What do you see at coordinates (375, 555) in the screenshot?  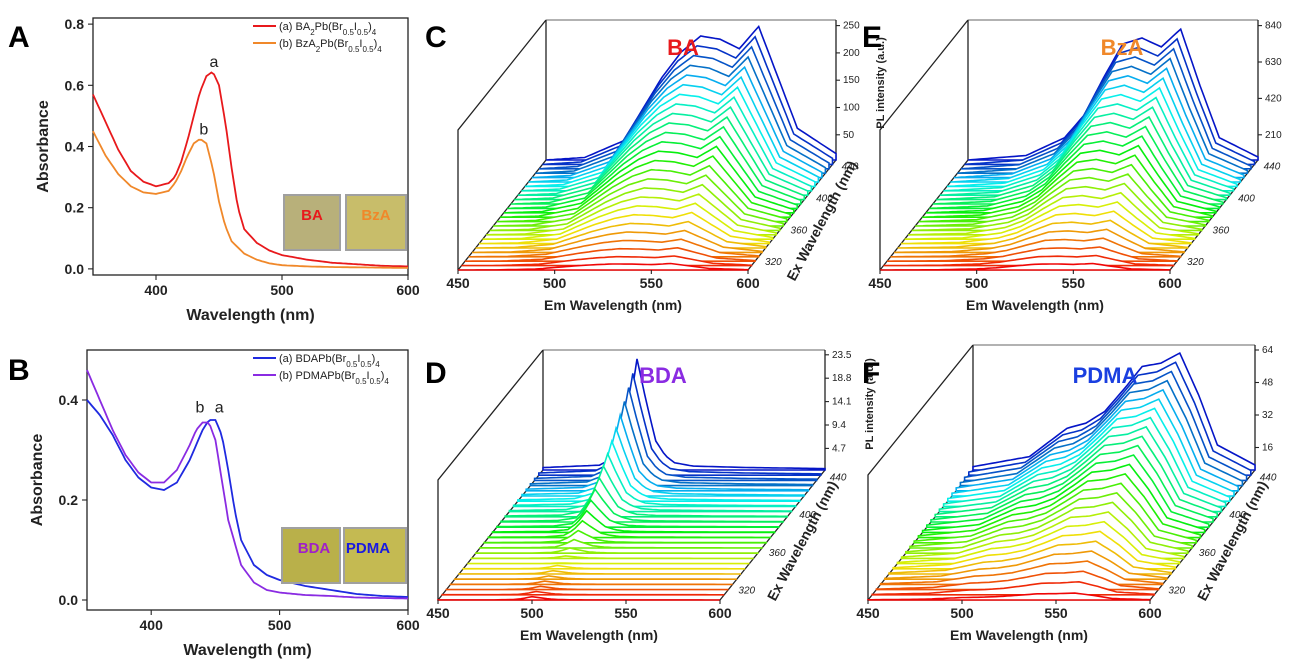 I see `film-photo-pdma` at bounding box center [375, 555].